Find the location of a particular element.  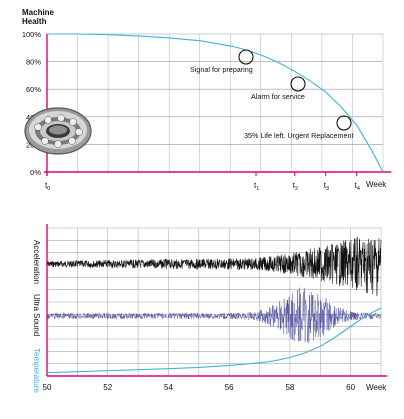

x-tick-label: t4 is located at coordinates (357, 186).